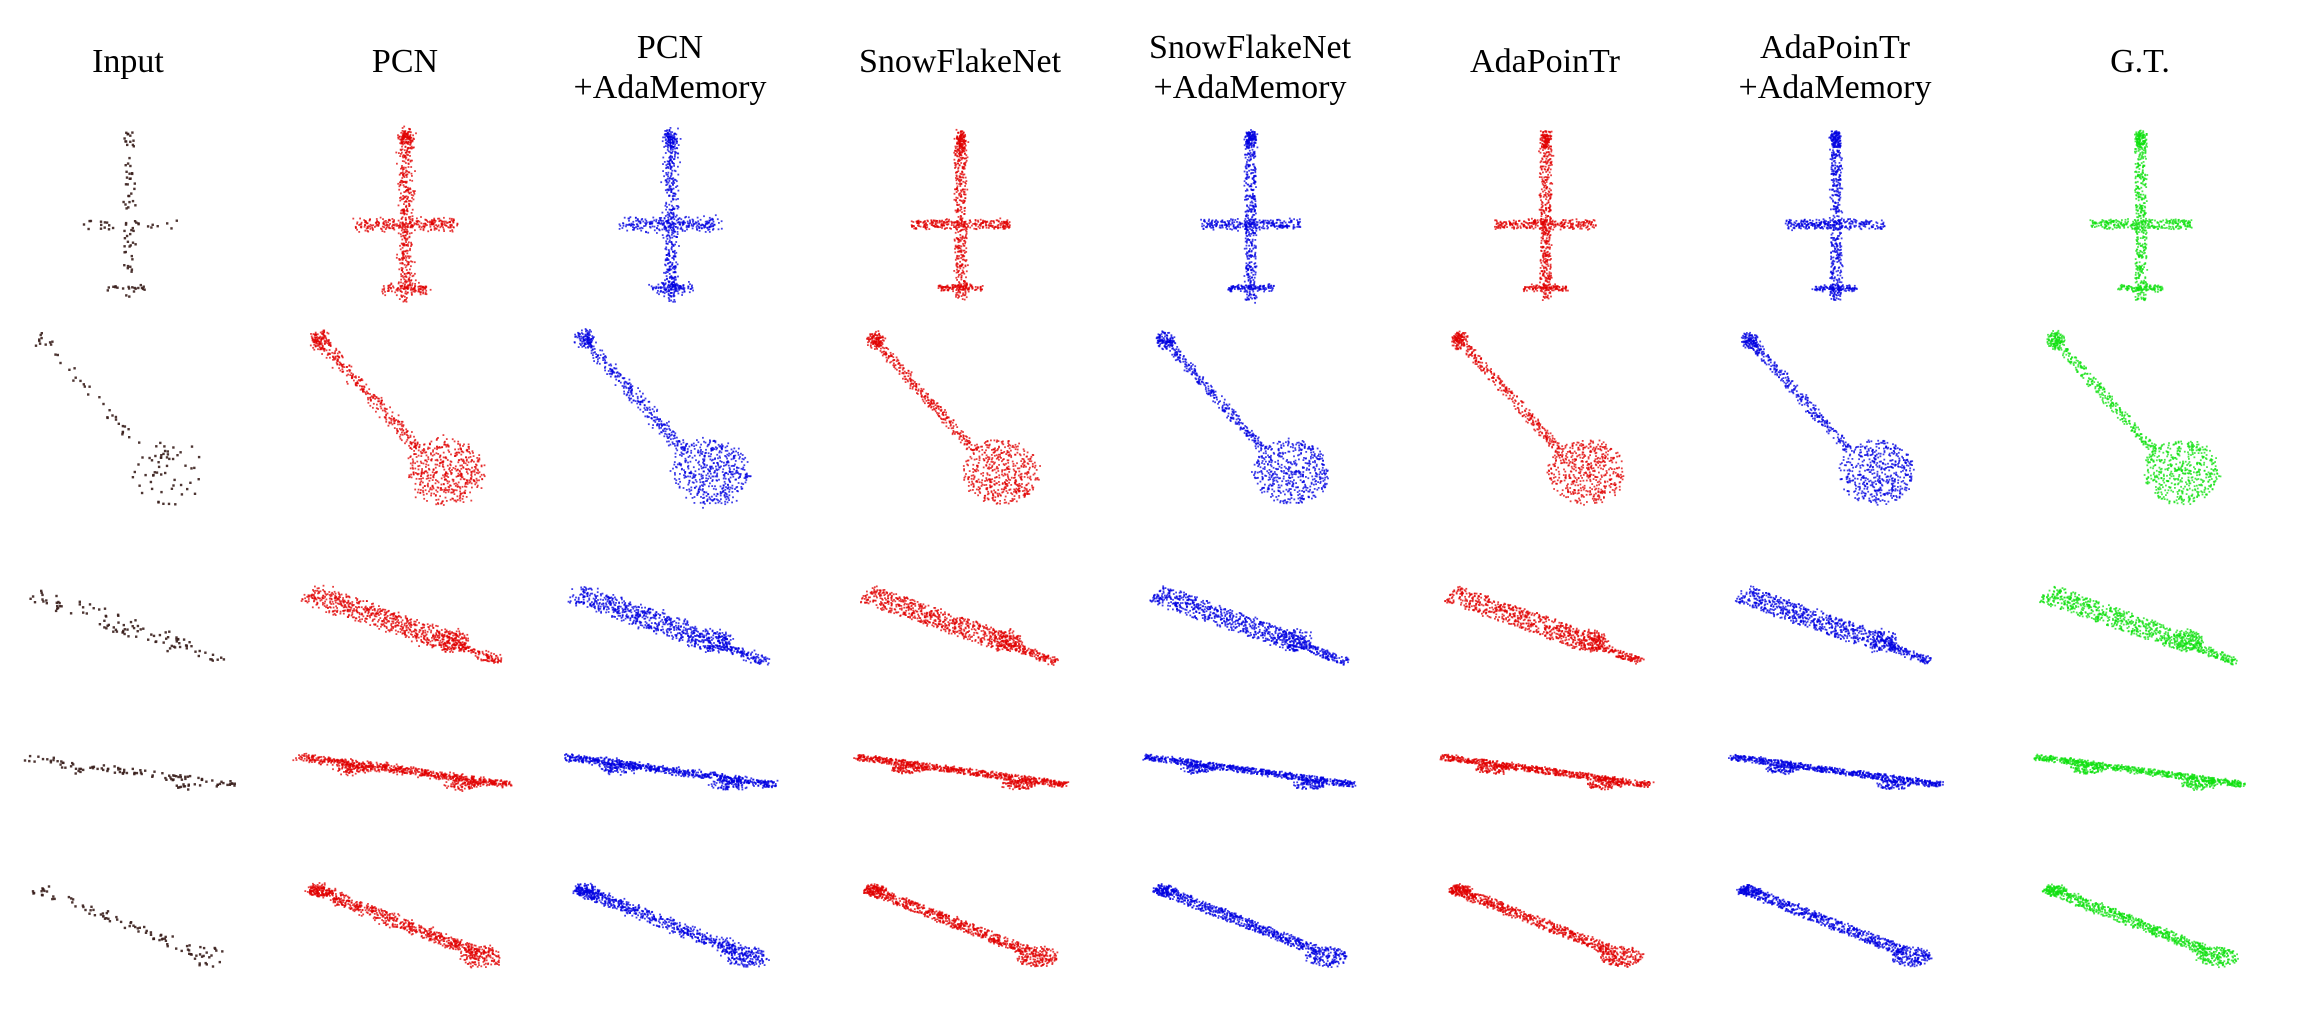 The height and width of the screenshot is (1029, 2303). Describe the element at coordinates (671, 925) in the screenshot. I see `point-cloud-rifle-pcn-ada` at that location.